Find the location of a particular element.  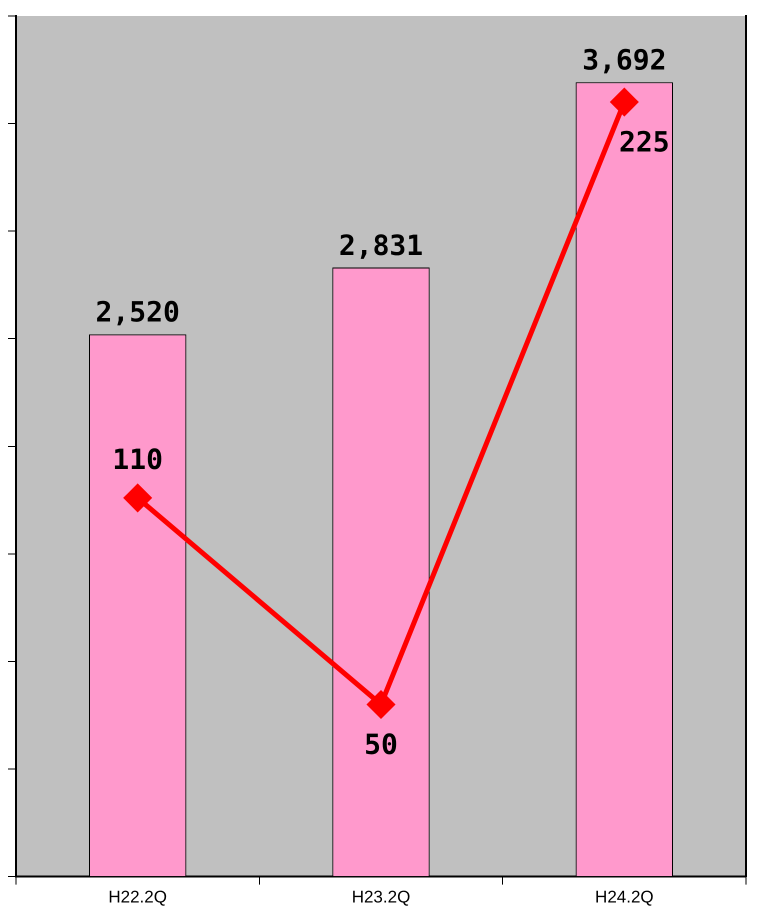

data-label: 110 is located at coordinates (137, 459).